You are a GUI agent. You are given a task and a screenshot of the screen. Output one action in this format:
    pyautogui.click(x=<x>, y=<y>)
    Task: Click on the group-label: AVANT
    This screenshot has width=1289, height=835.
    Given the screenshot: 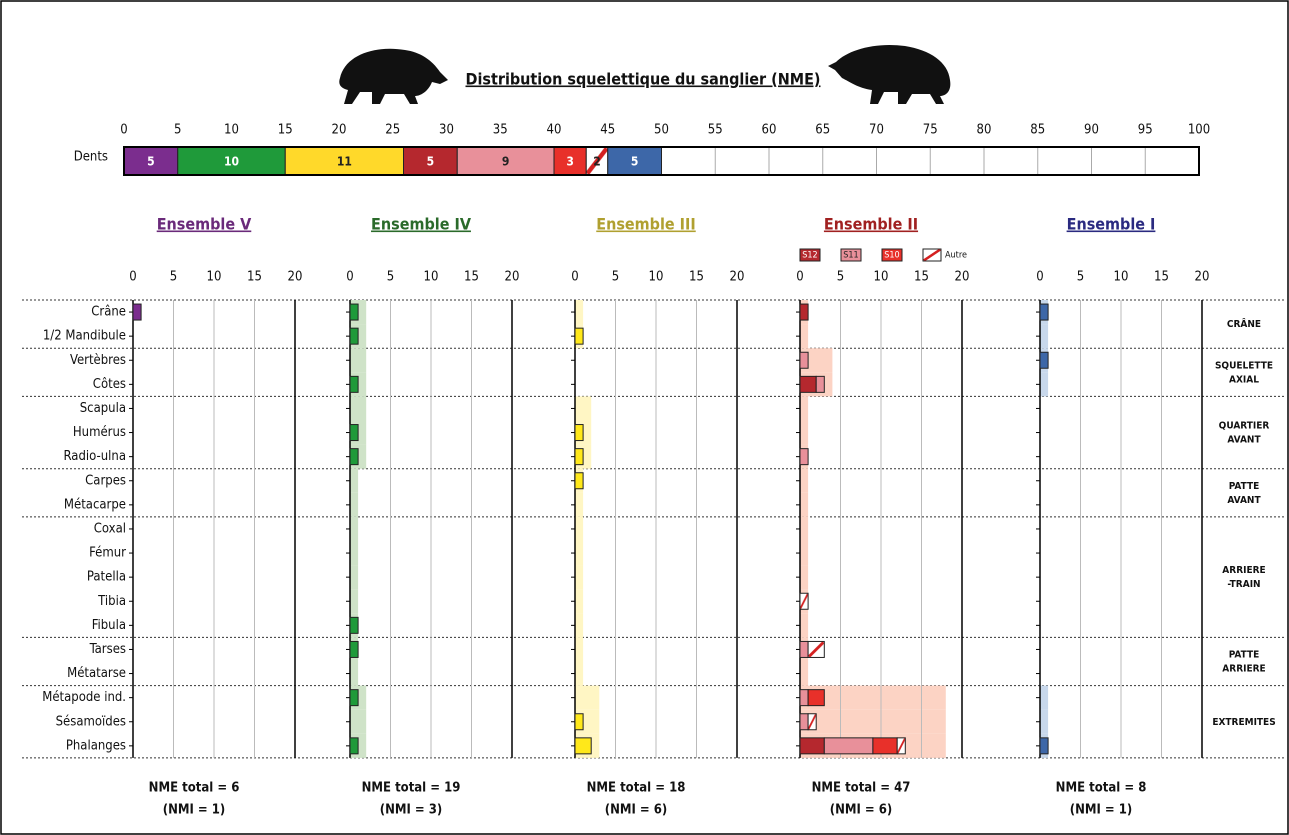 What is the action you would take?
    pyautogui.click(x=1244, y=500)
    